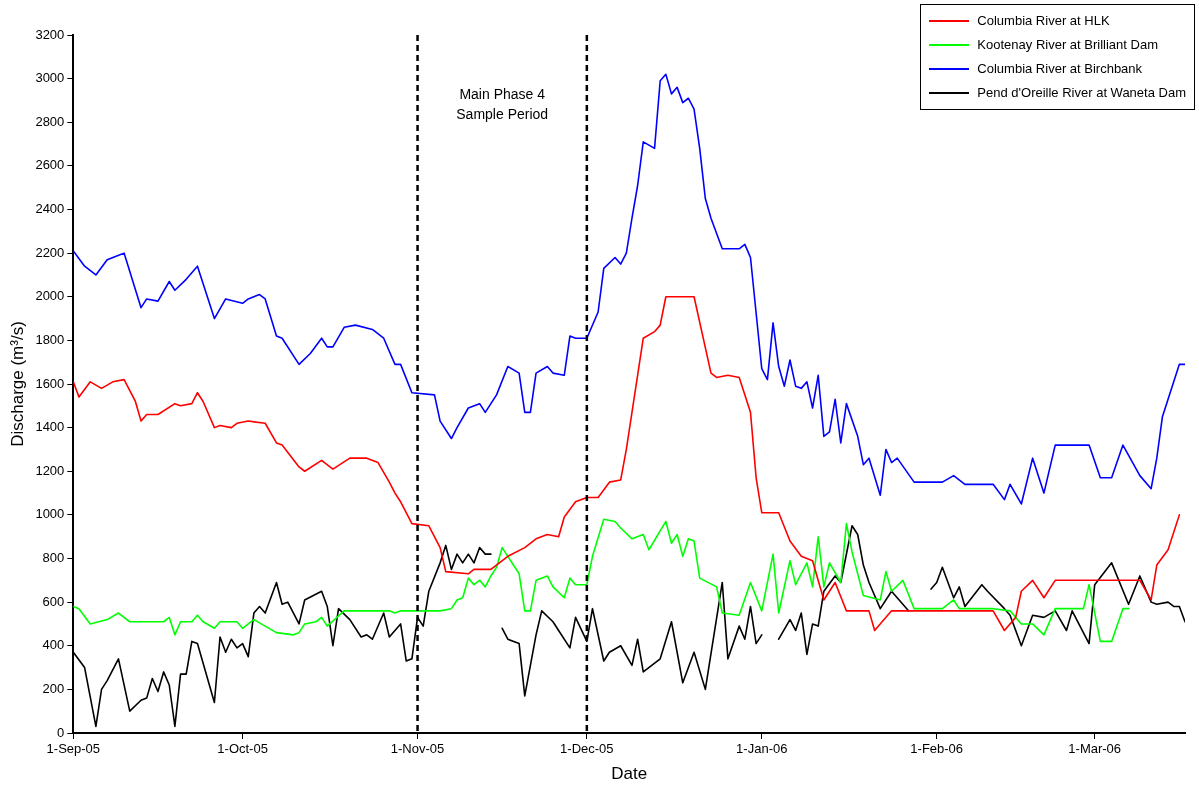  I want to click on y-tick-label: 1400, so click(50, 427).